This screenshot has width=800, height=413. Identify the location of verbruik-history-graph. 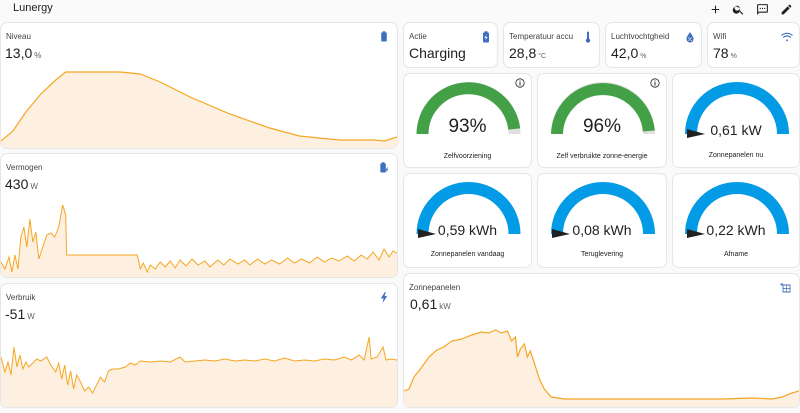
(199, 367).